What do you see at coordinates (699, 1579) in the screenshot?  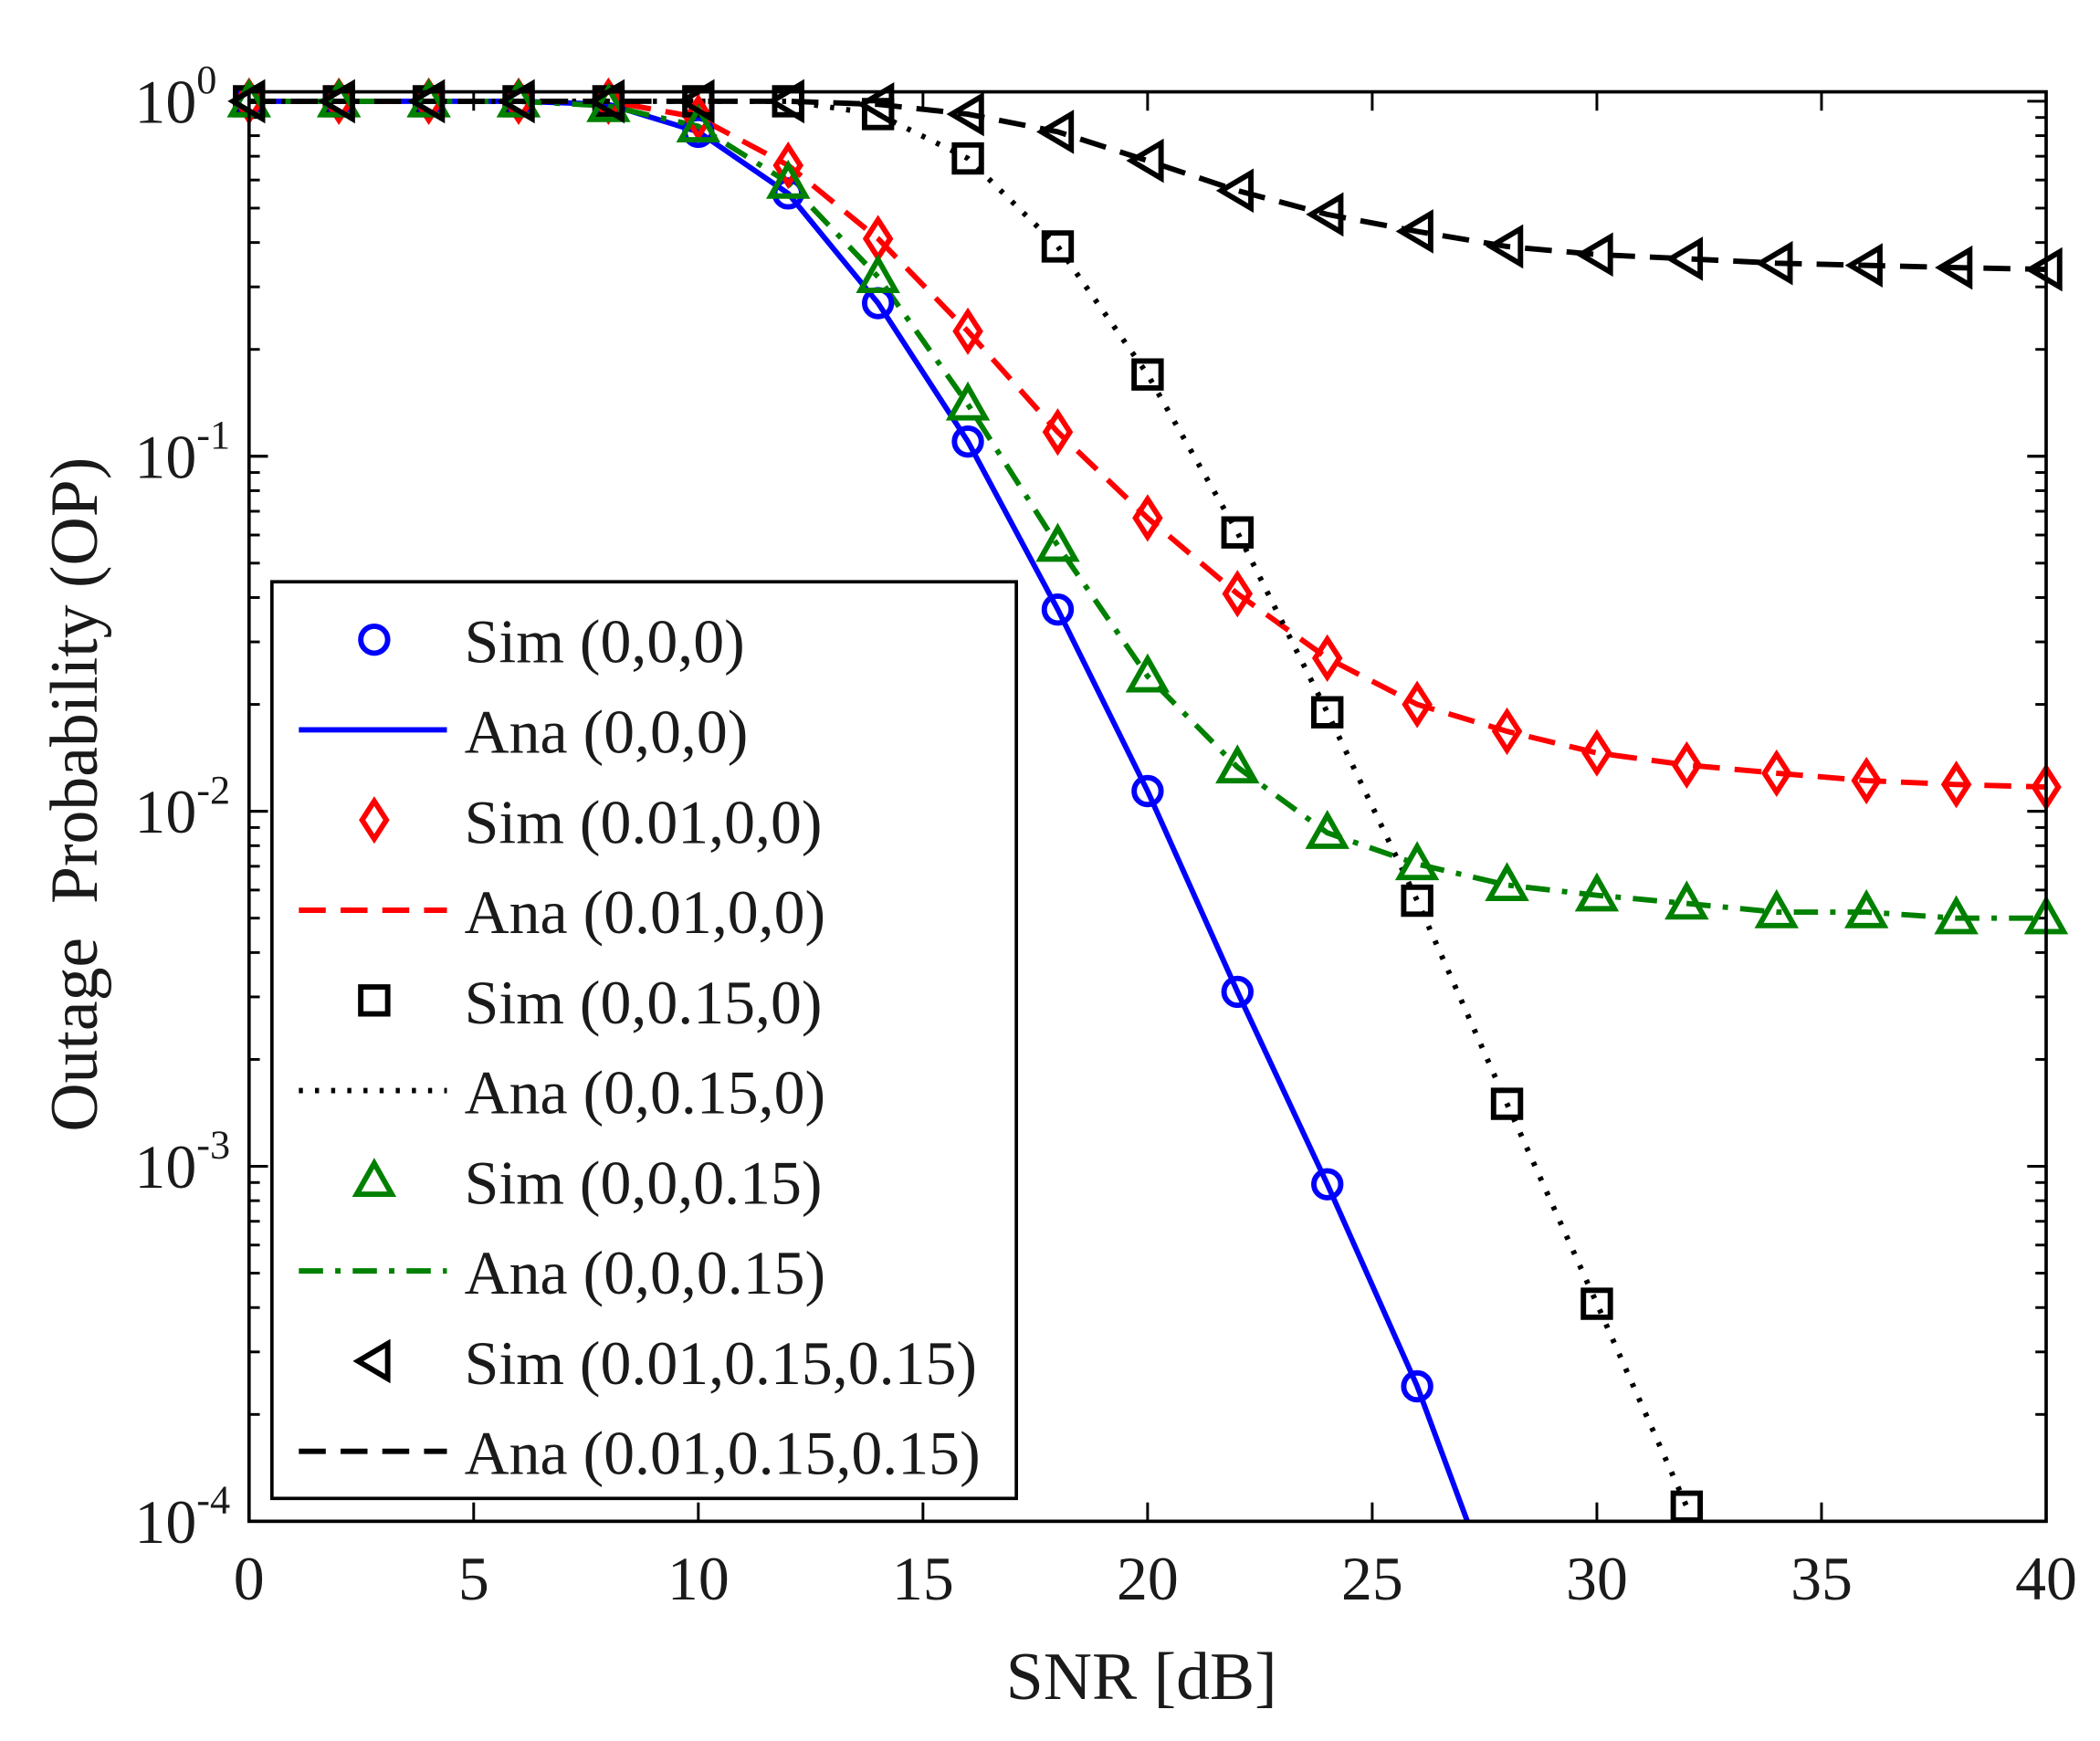 I see `x-tick-label: 10` at bounding box center [699, 1579].